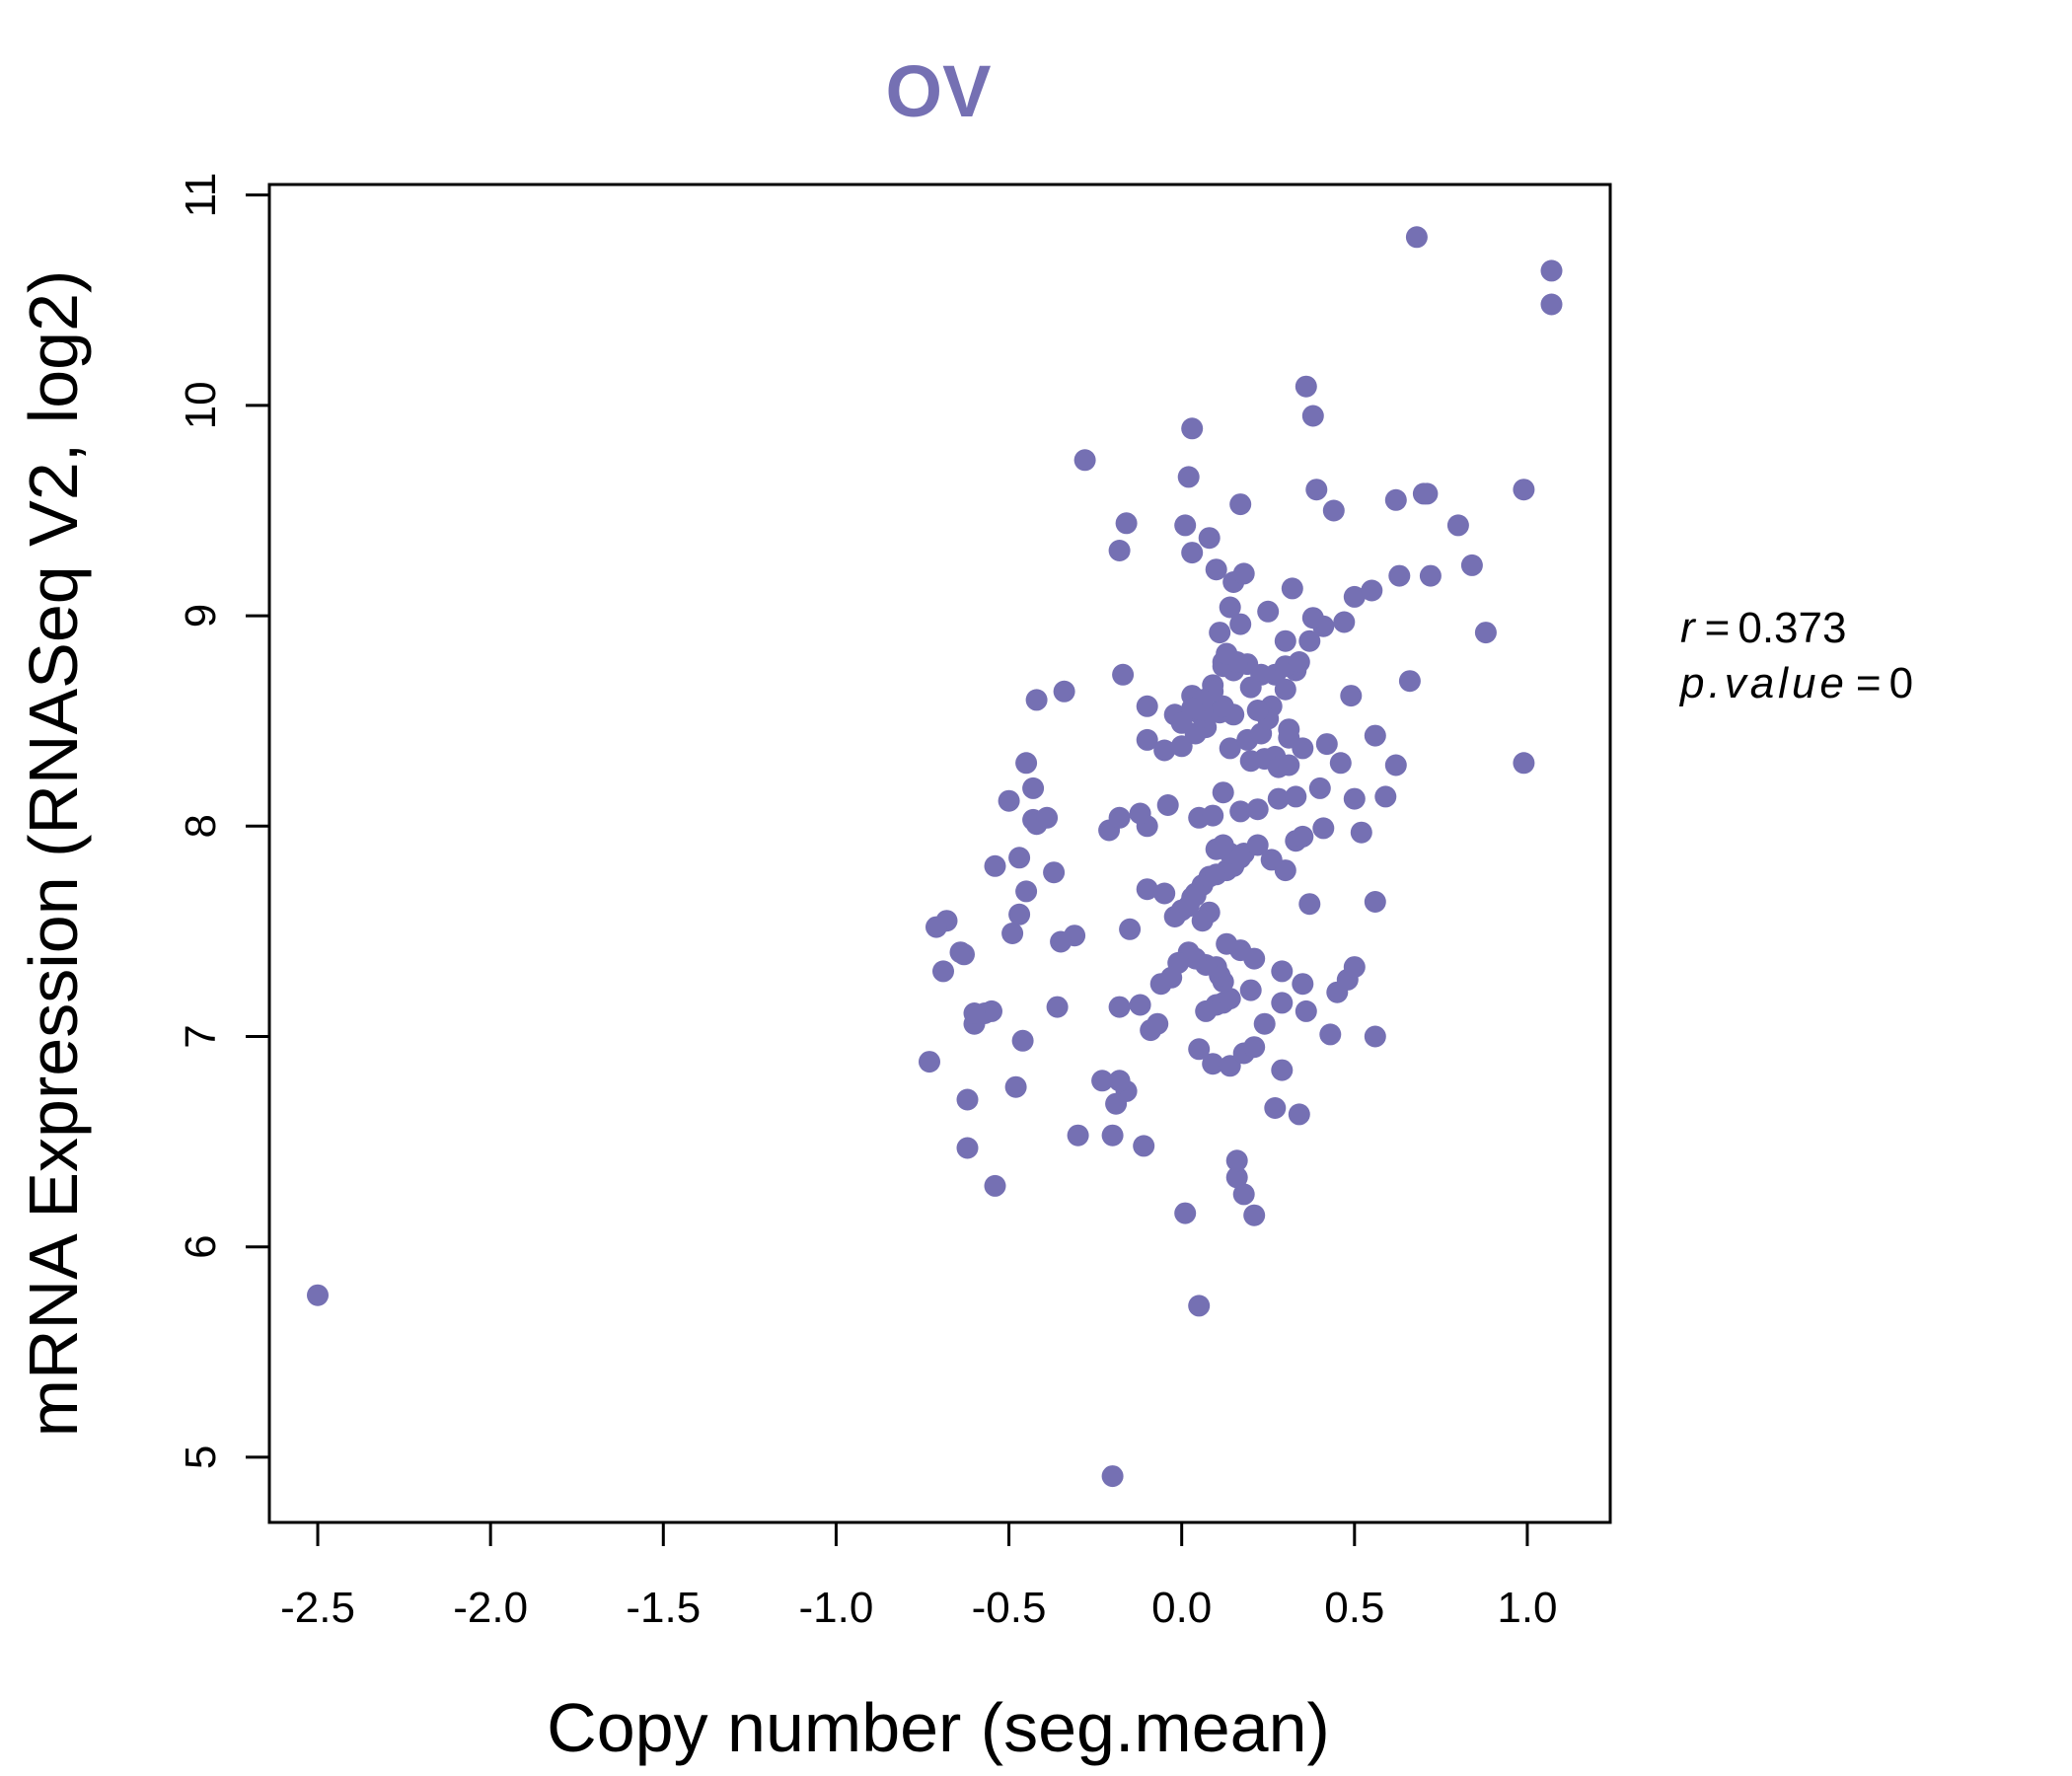 Image resolution: width=2072 pixels, height=1776 pixels. Describe the element at coordinates (318, 1608) in the screenshot. I see `x-tick-label: -2.5` at that location.